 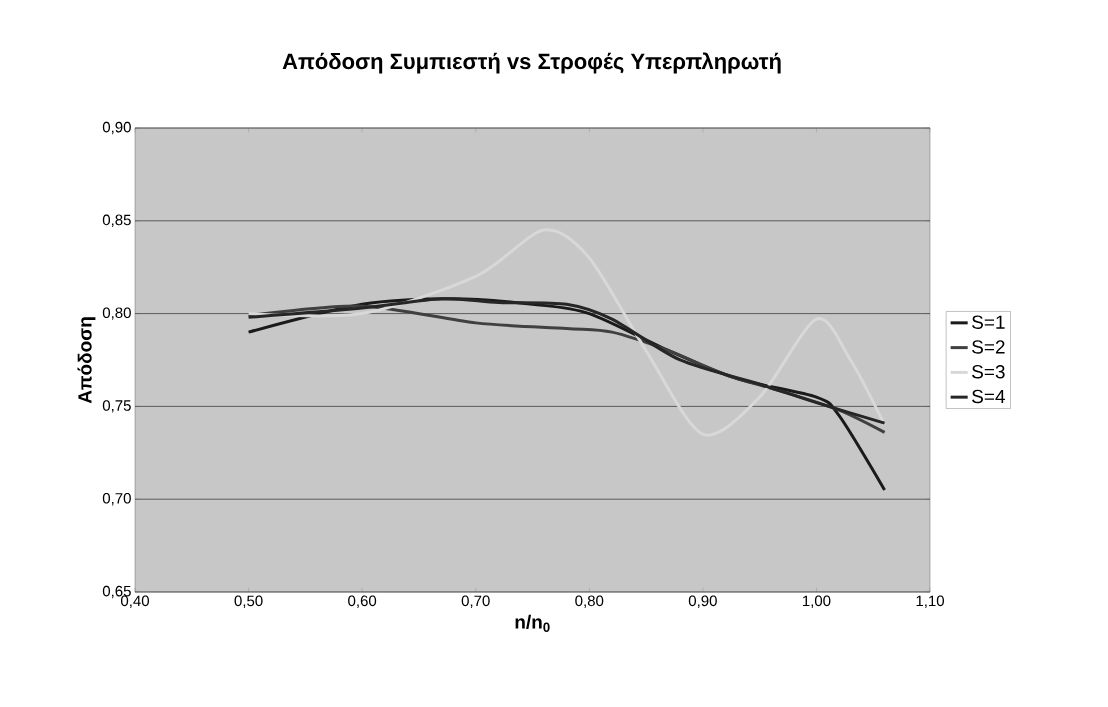 What do you see at coordinates (116, 499) in the screenshot?
I see `y-tick-label: 0,70` at bounding box center [116, 499].